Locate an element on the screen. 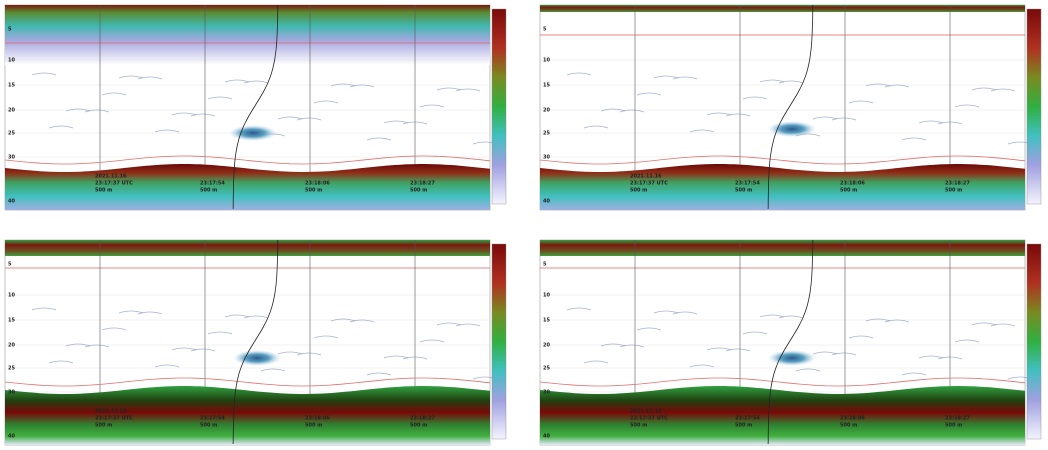 Image resolution: width=1048 pixels, height=450 pixels. depth-label: 5 is located at coordinates (545, 30).